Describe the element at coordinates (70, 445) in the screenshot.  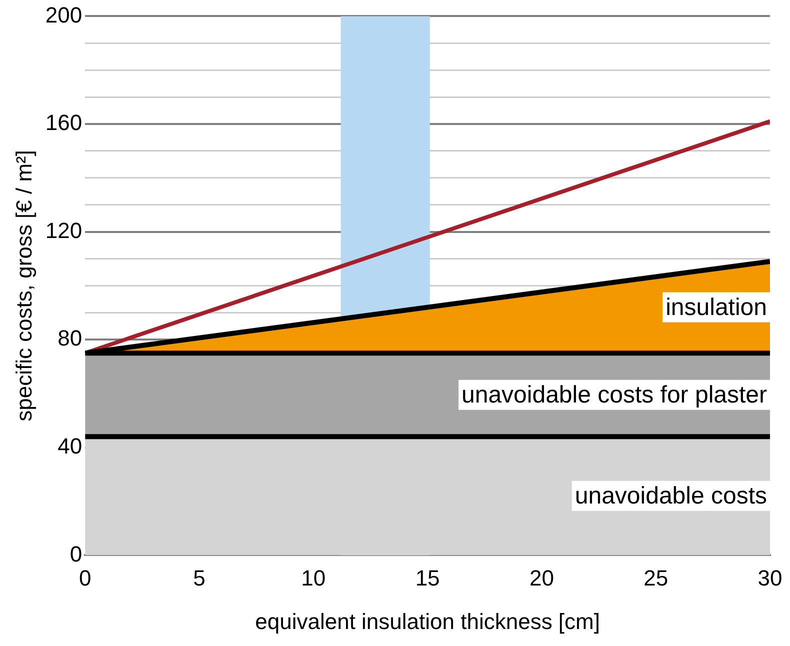
I see `y-tick-label: 40` at that location.